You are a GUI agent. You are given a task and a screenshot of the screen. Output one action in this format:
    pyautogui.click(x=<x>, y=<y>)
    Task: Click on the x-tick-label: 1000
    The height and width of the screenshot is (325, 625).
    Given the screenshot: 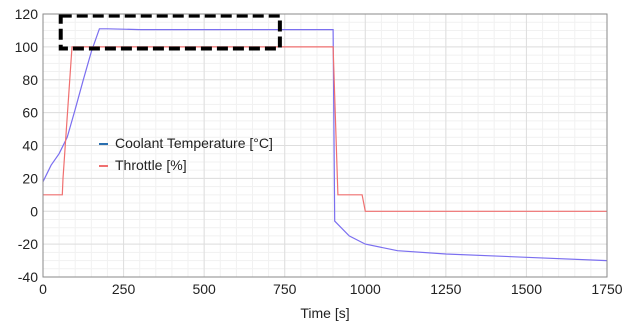 What is the action you would take?
    pyautogui.click(x=365, y=289)
    